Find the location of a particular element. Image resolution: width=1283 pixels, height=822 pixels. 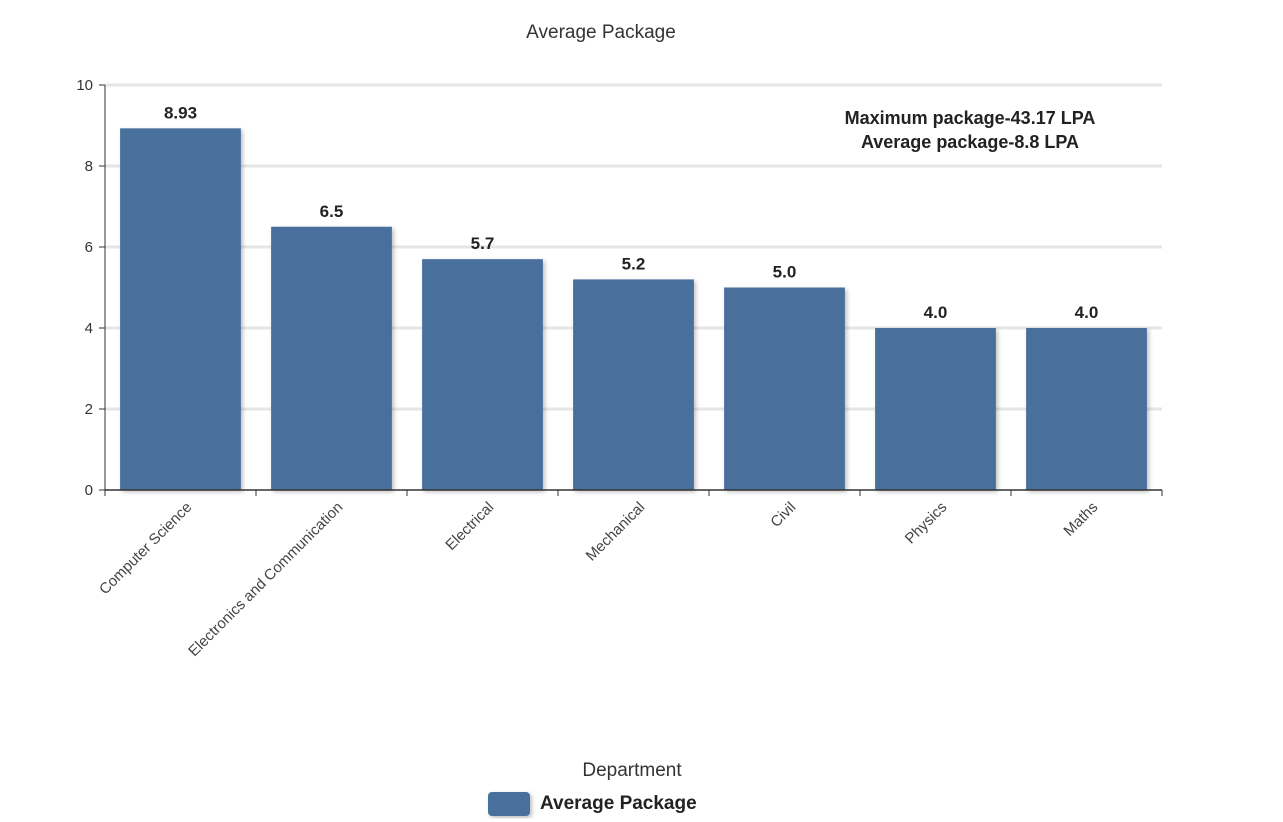

legend-label: Average Package is located at coordinates (618, 803).